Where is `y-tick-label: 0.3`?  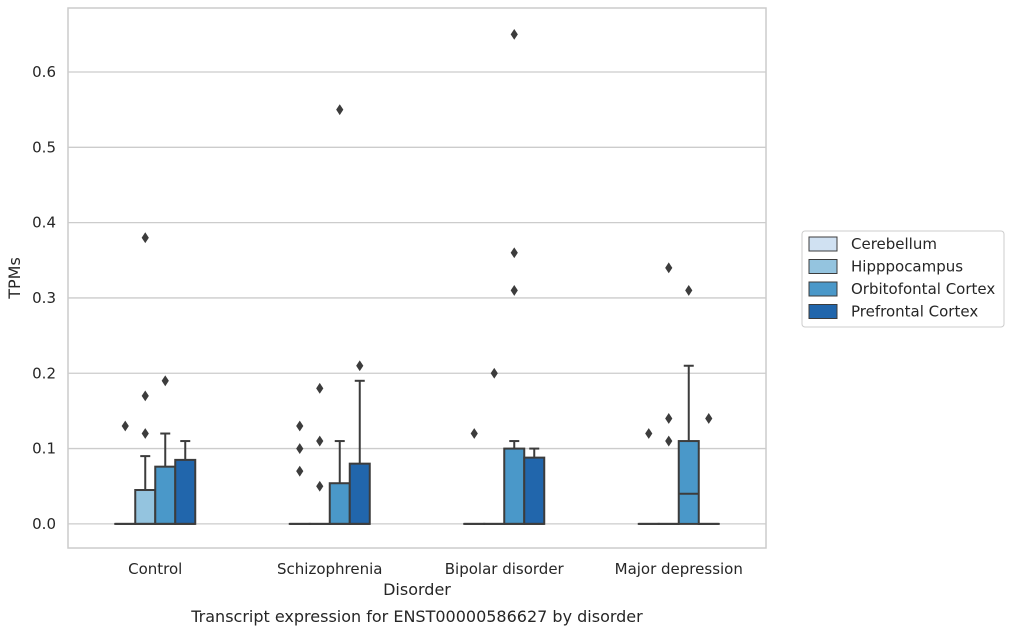
y-tick-label: 0.3 is located at coordinates (44, 298).